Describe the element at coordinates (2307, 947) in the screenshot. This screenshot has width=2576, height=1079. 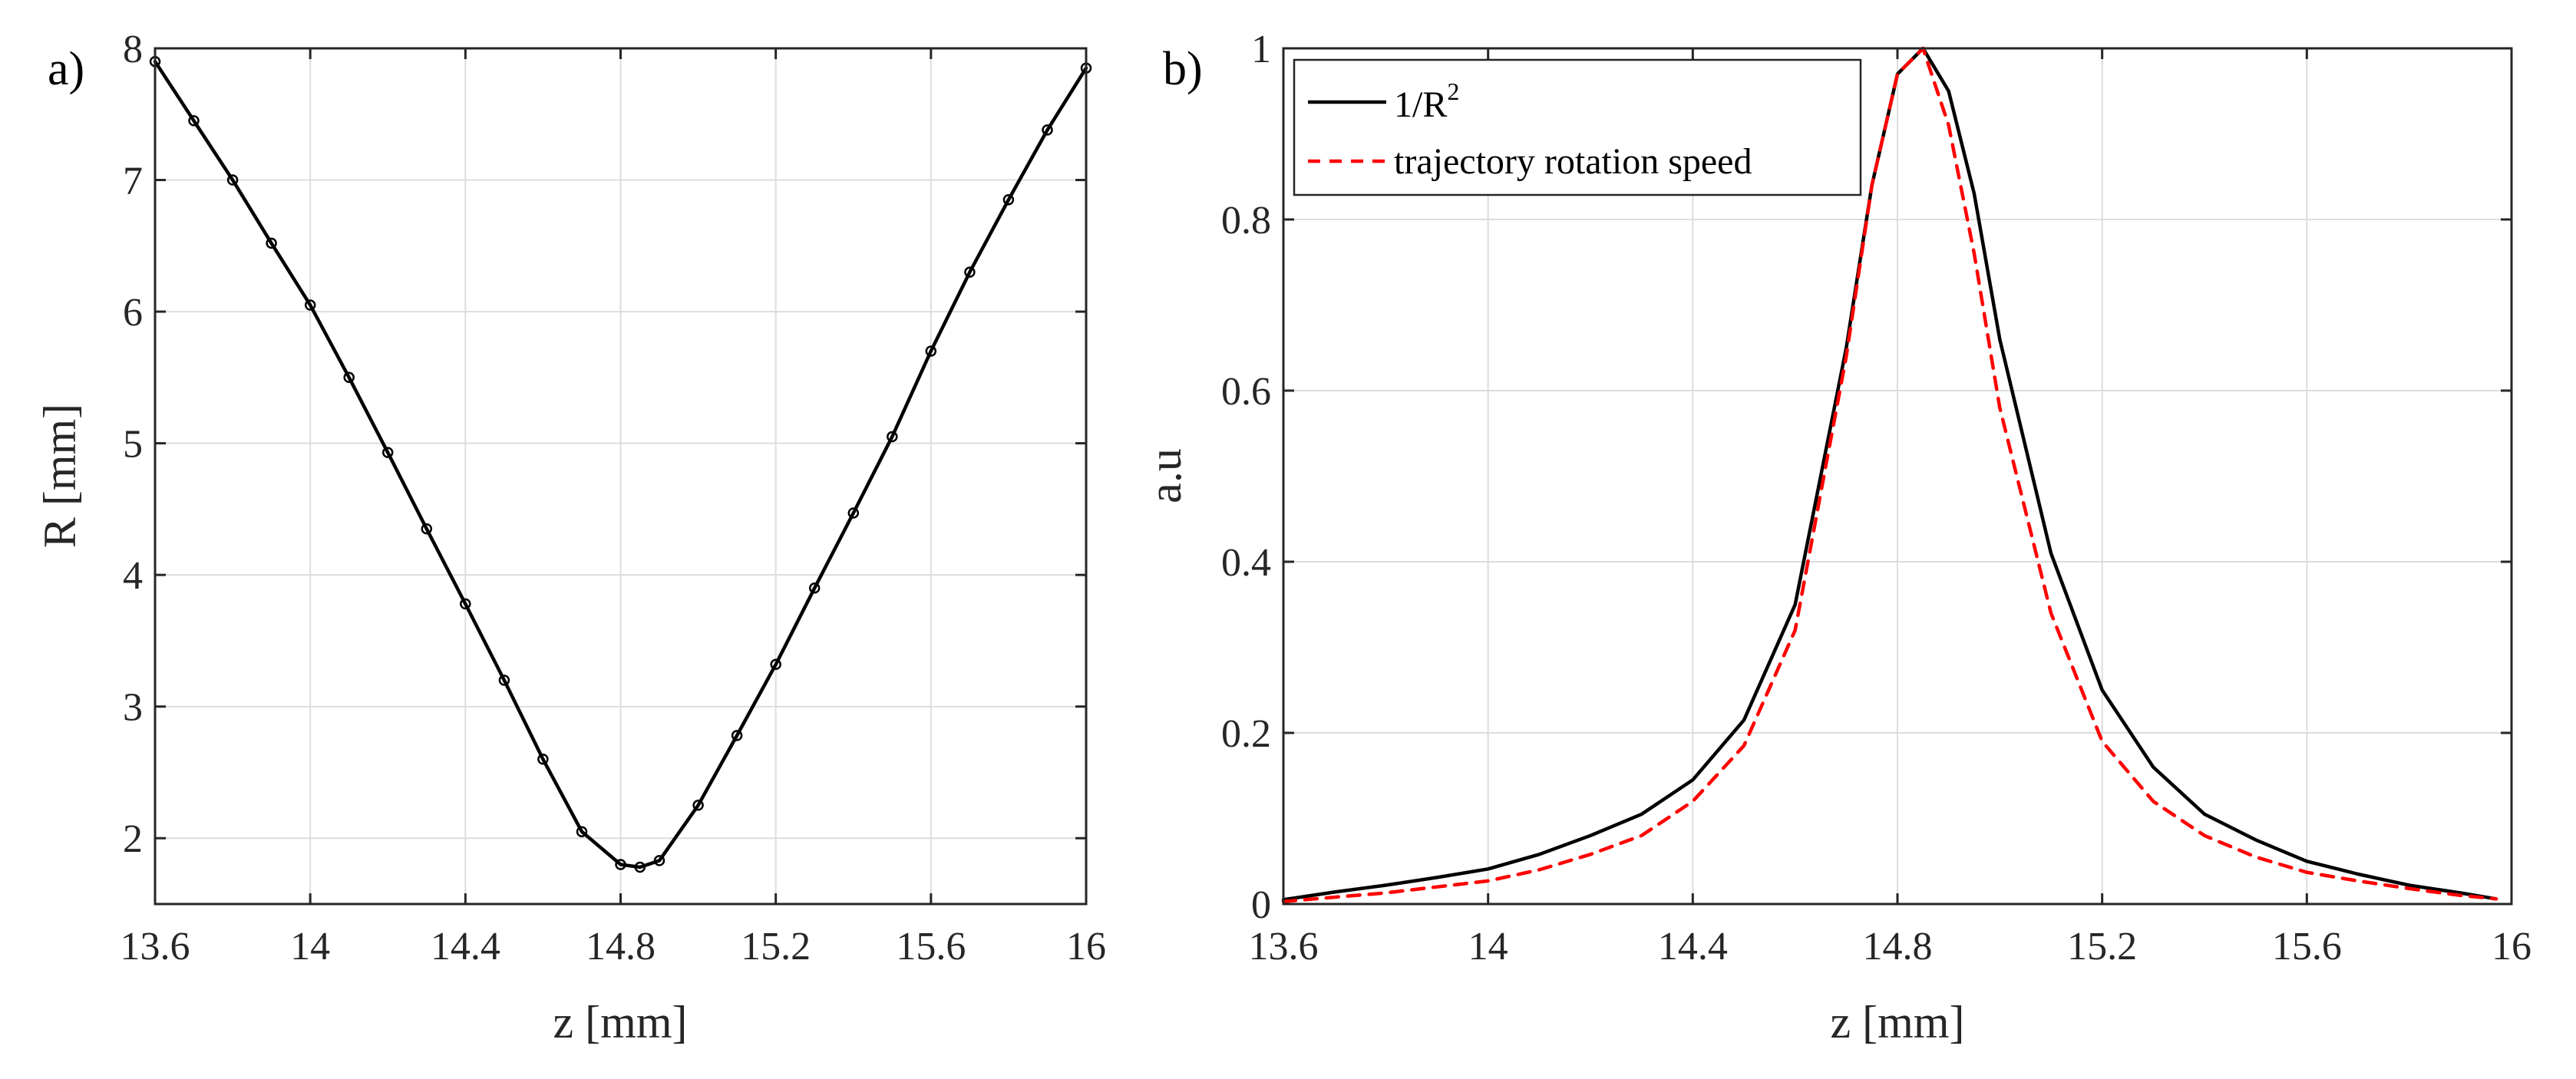
I see `chart-b-xtick-label: 15.6` at that location.